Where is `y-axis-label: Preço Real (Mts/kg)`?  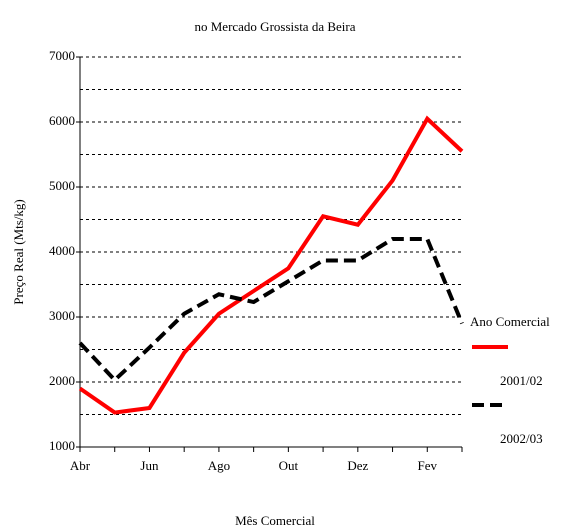
y-axis-label: Preço Real (Mts/kg) is located at coordinates (18, 251).